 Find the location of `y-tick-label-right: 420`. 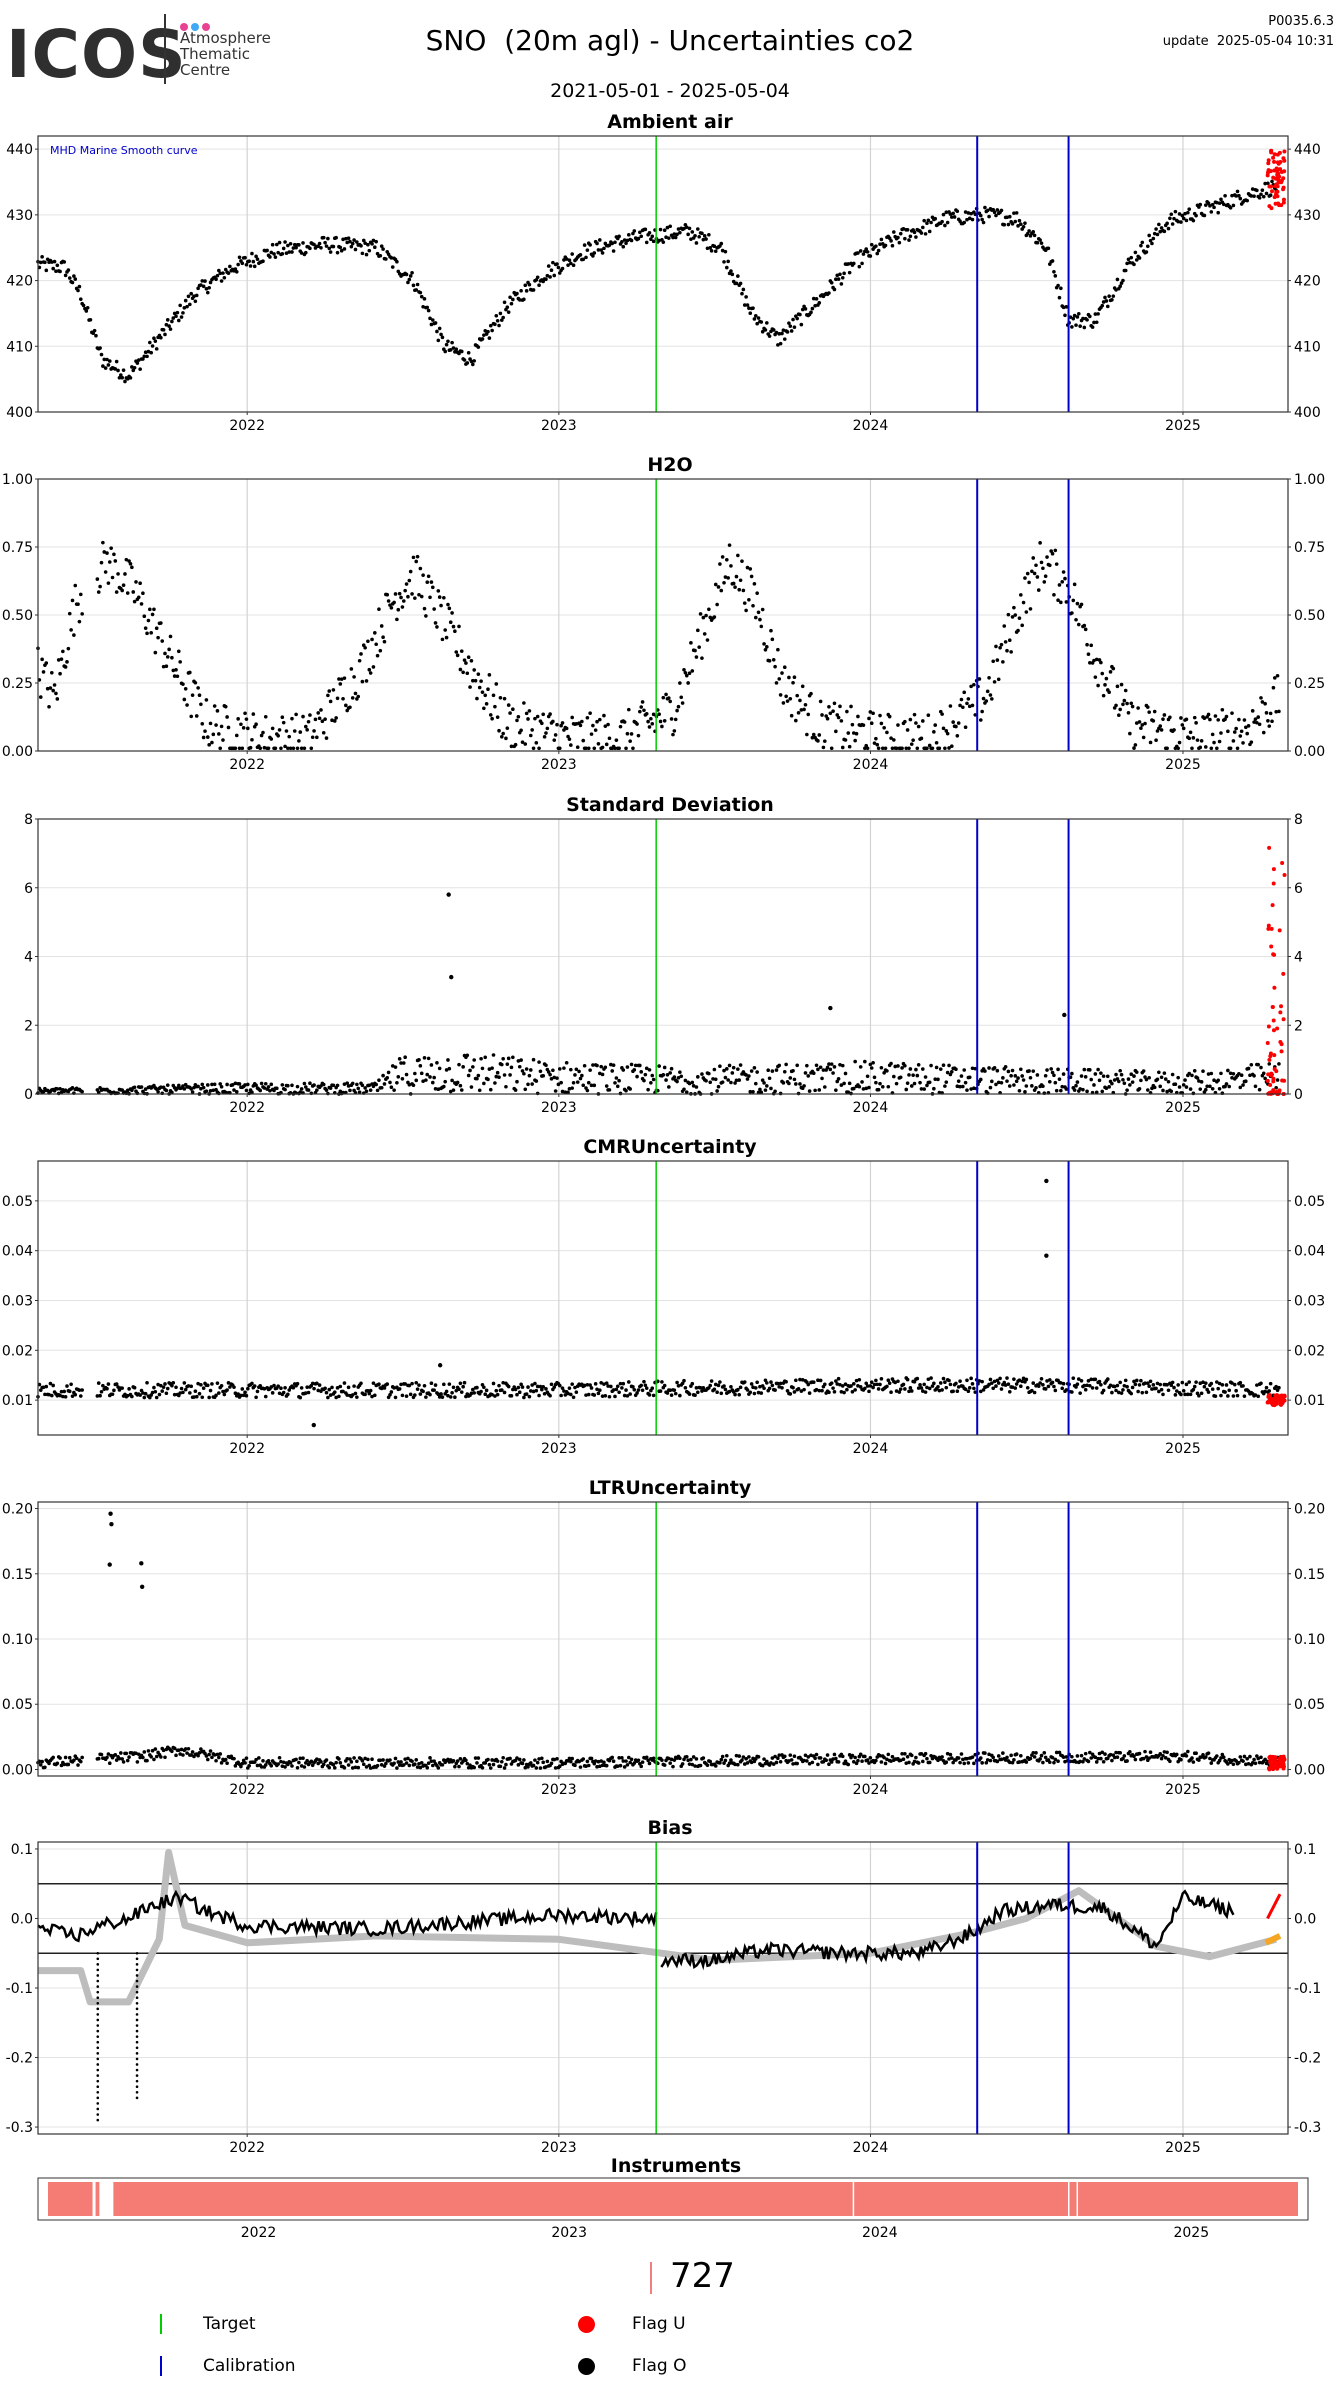

y-tick-label-right: 420 is located at coordinates (1307, 282).